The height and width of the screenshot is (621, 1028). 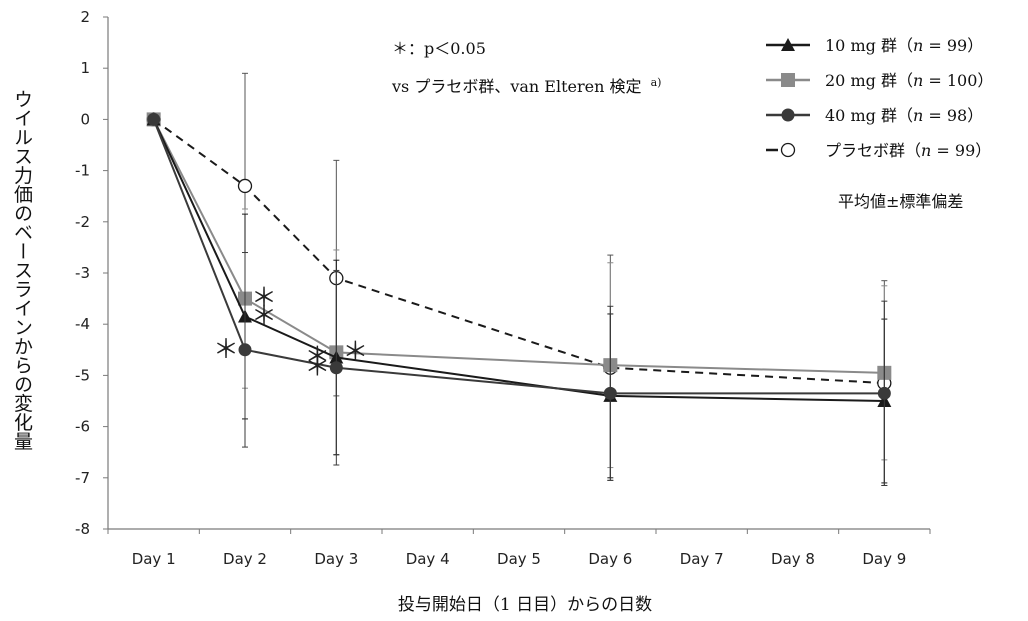 I want to click on y-tick-label: 2, so click(x=85, y=17).